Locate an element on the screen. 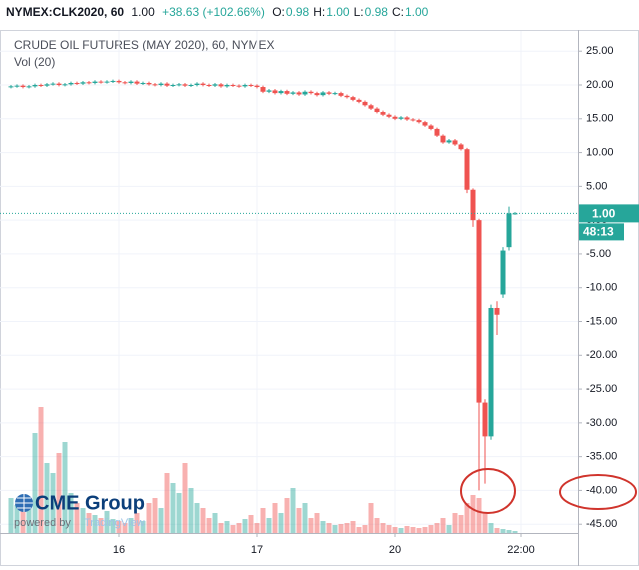  countdown: 48:13 is located at coordinates (598, 232).